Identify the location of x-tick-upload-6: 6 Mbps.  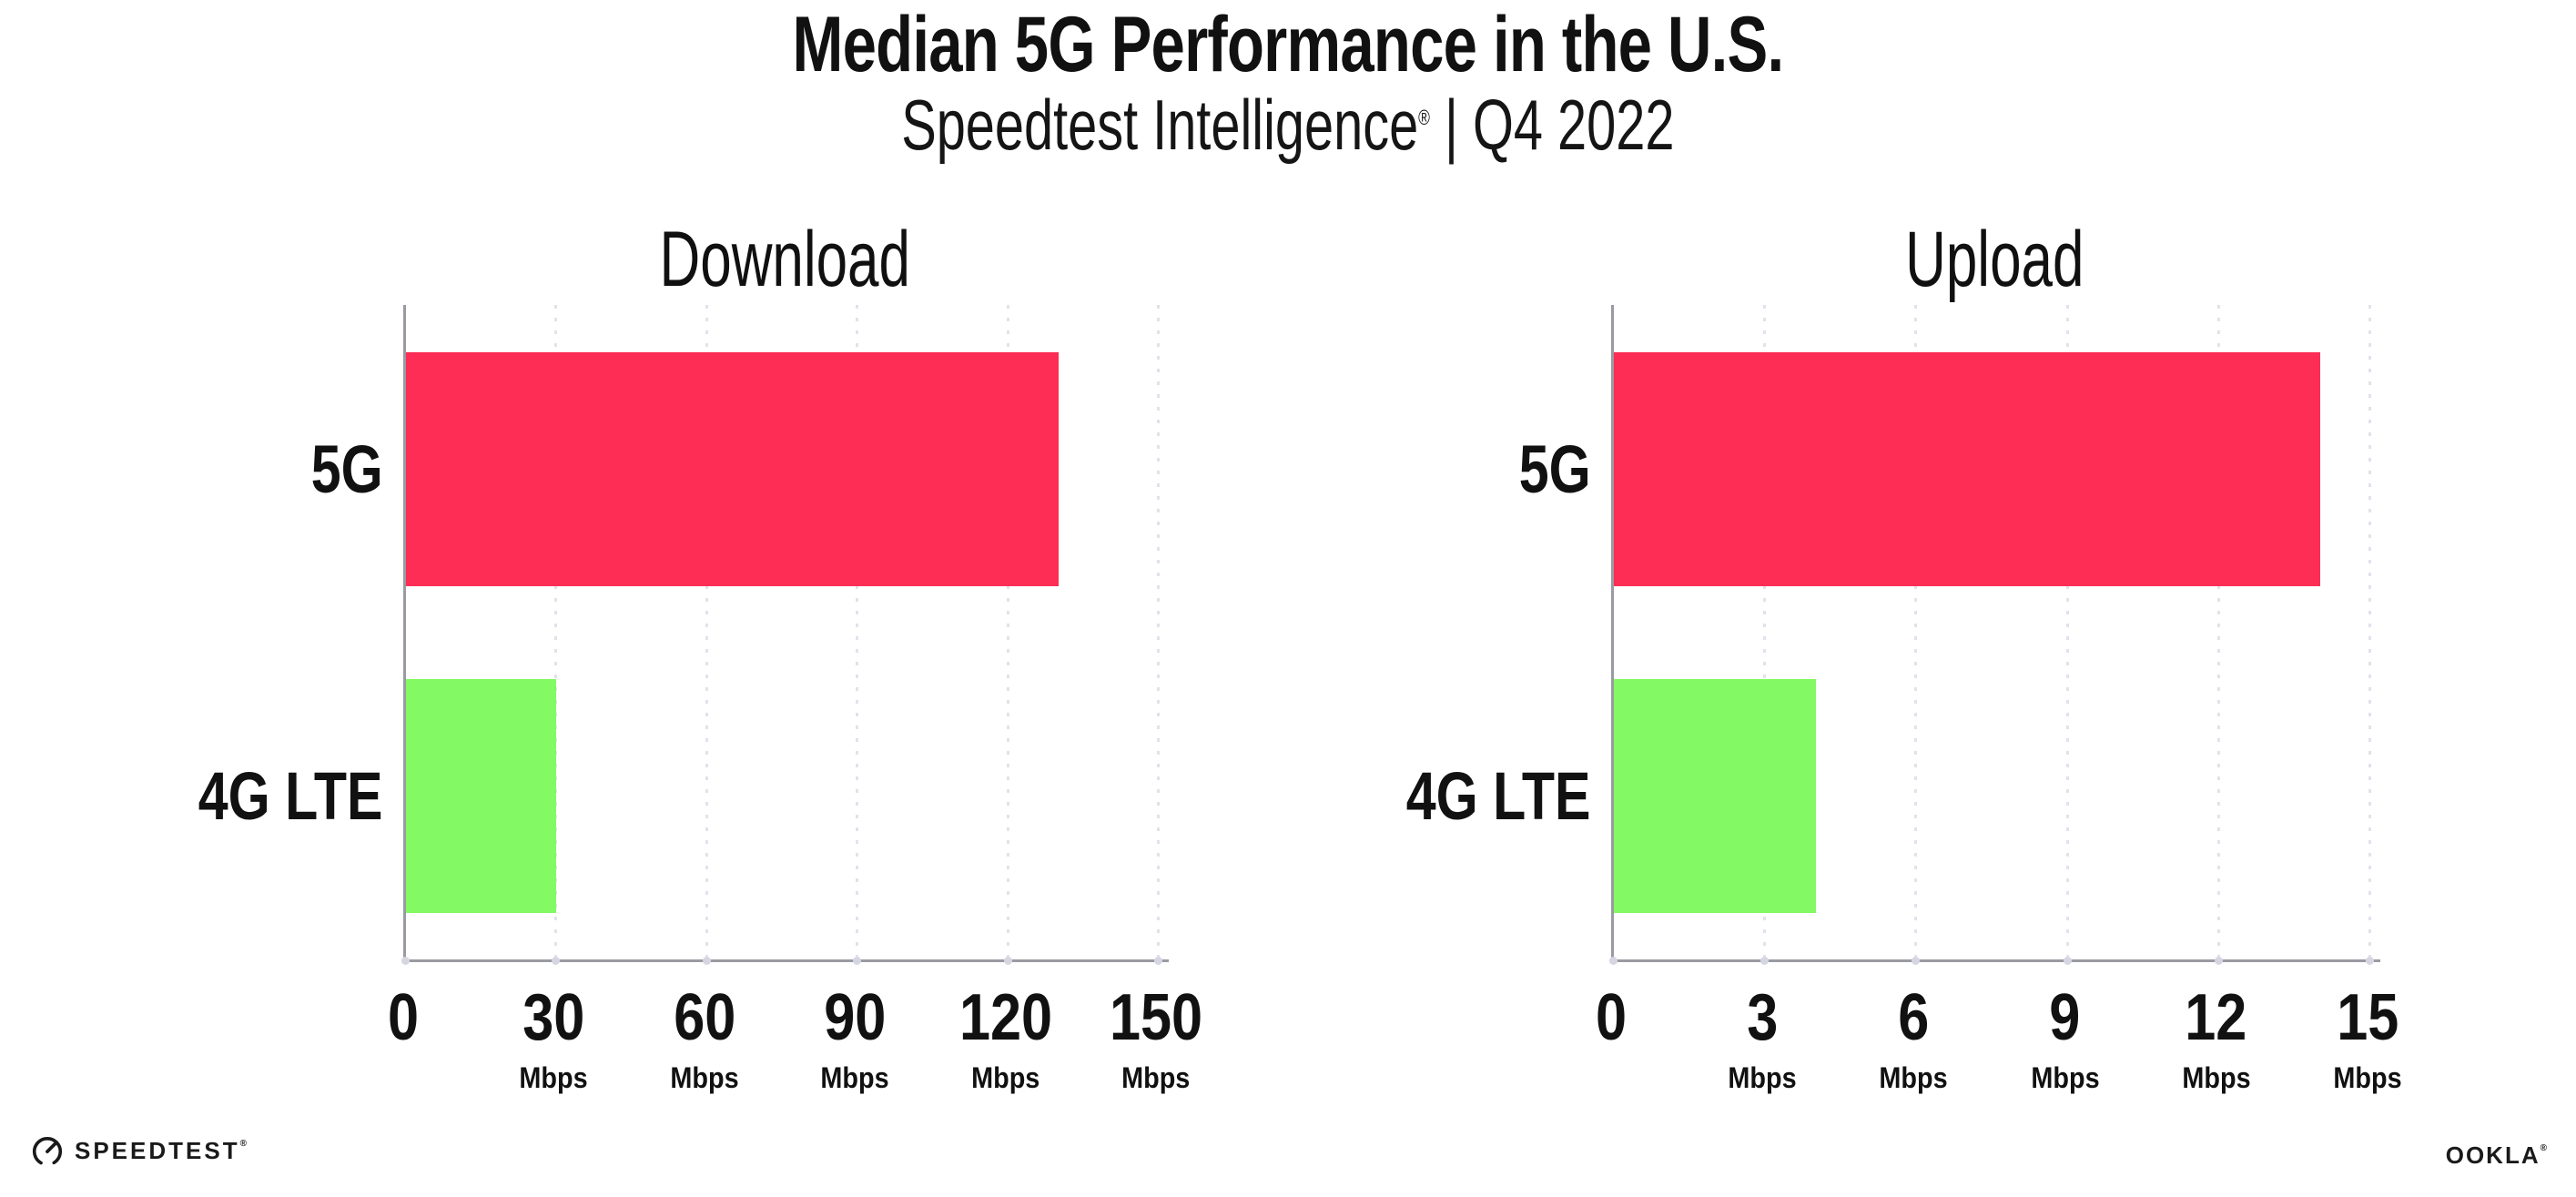
(1914, 1038).